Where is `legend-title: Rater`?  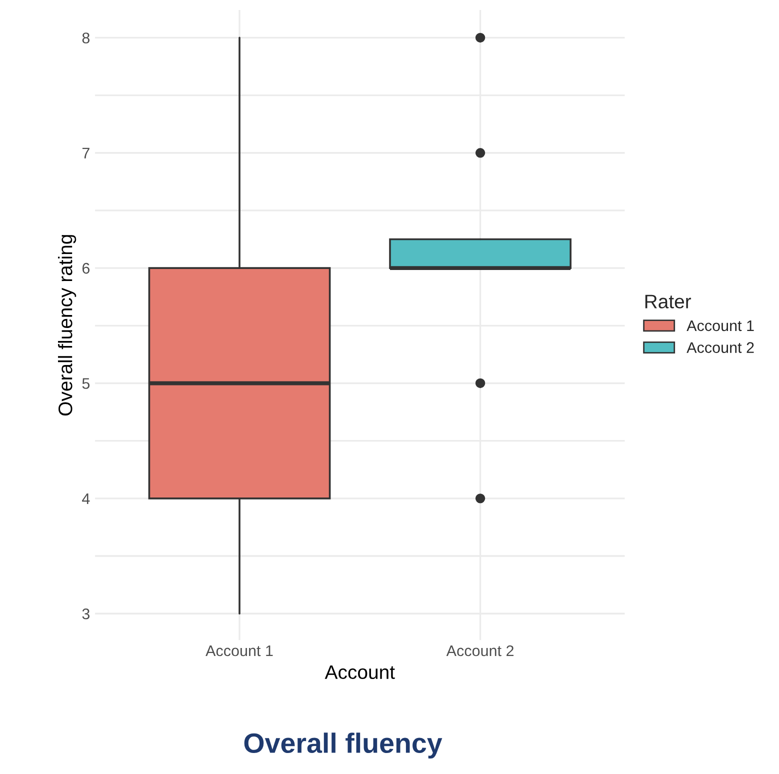 legend-title: Rater is located at coordinates (668, 301).